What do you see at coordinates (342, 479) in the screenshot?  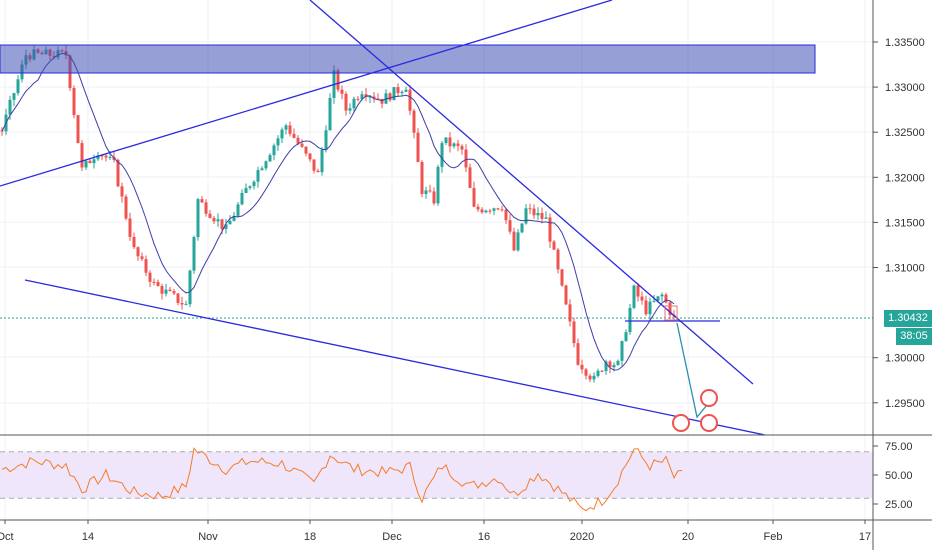 I see `rsi-line` at bounding box center [342, 479].